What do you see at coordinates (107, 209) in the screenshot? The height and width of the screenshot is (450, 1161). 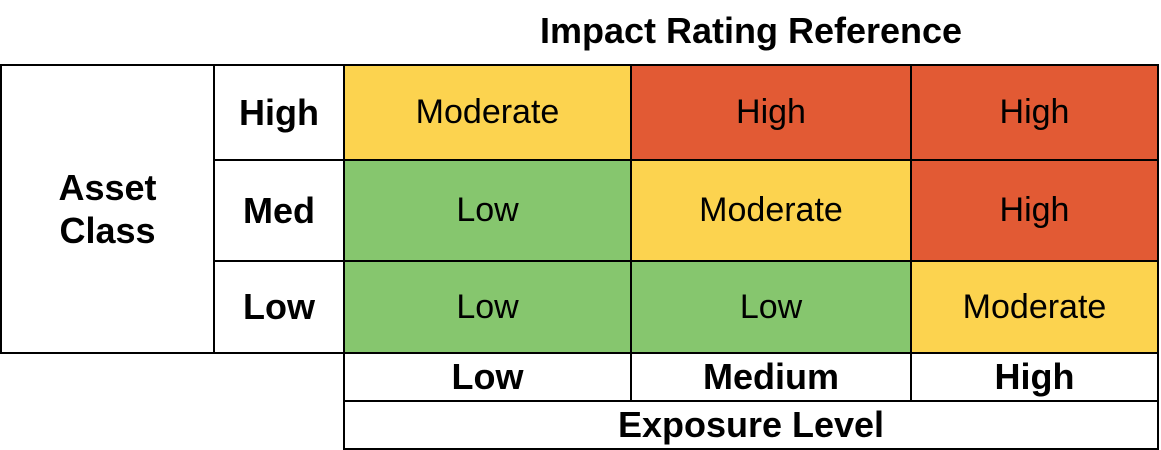 I see `asset-class-axis-title: Asset Class` at bounding box center [107, 209].